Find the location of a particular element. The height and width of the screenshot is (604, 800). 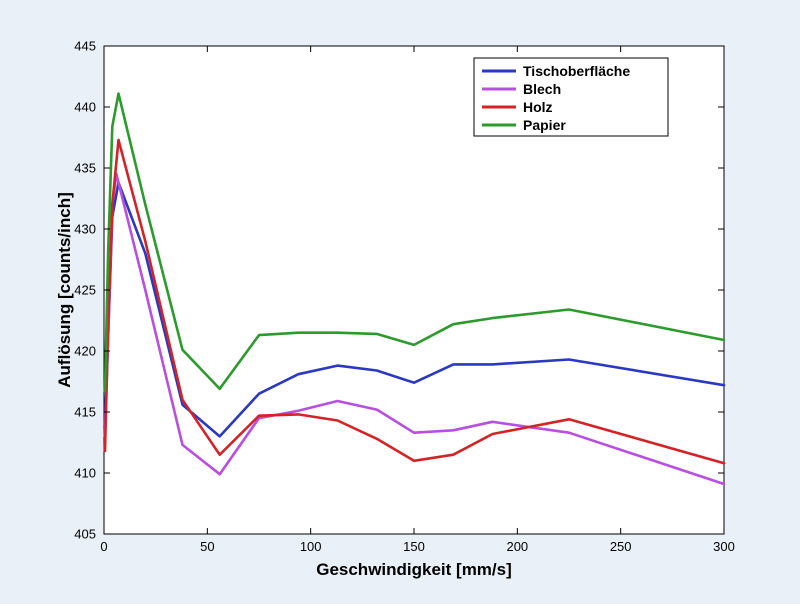

y-tick-label: 415 is located at coordinates (85, 412).